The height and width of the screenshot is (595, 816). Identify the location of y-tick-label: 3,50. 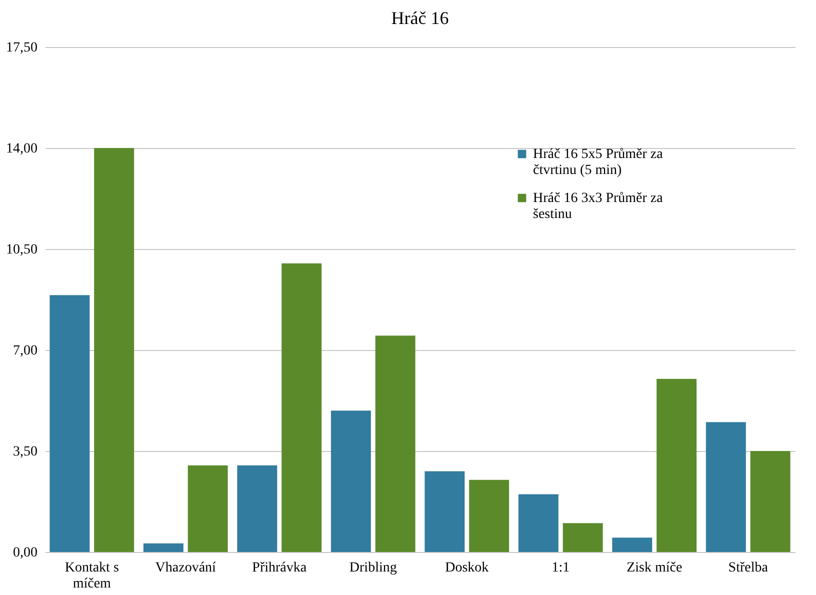
(25, 452).